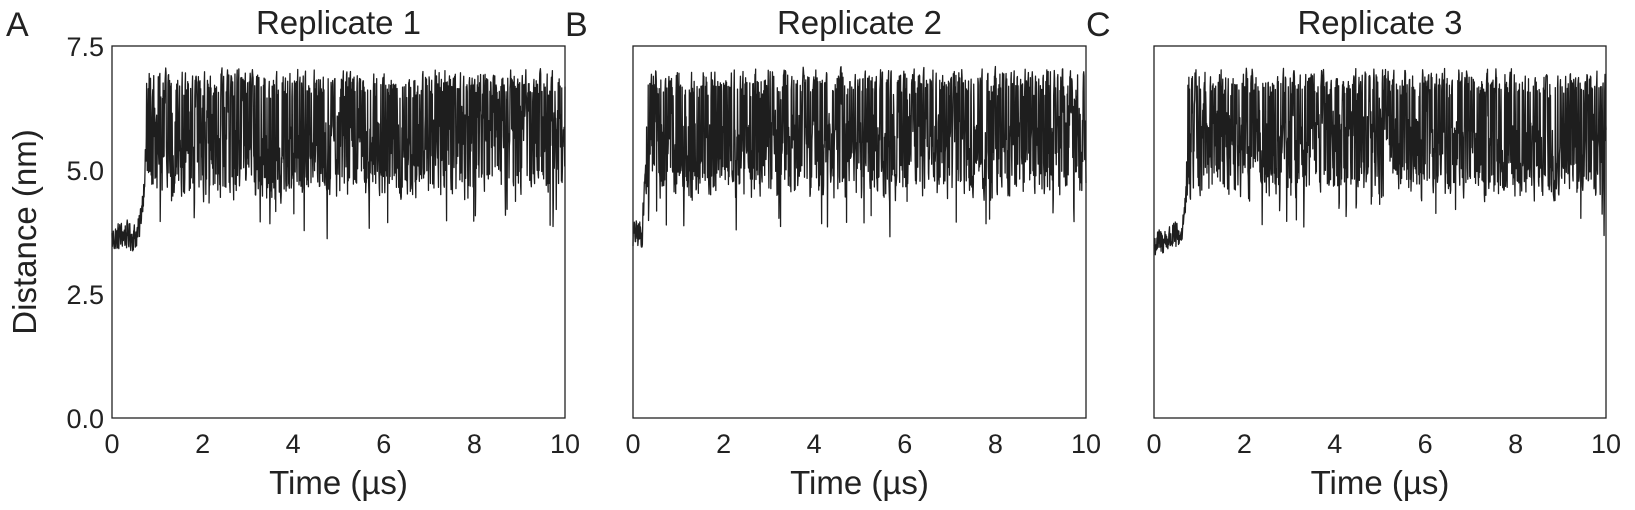 This screenshot has height=510, width=1635. I want to click on panel-label: B, so click(576, 25).